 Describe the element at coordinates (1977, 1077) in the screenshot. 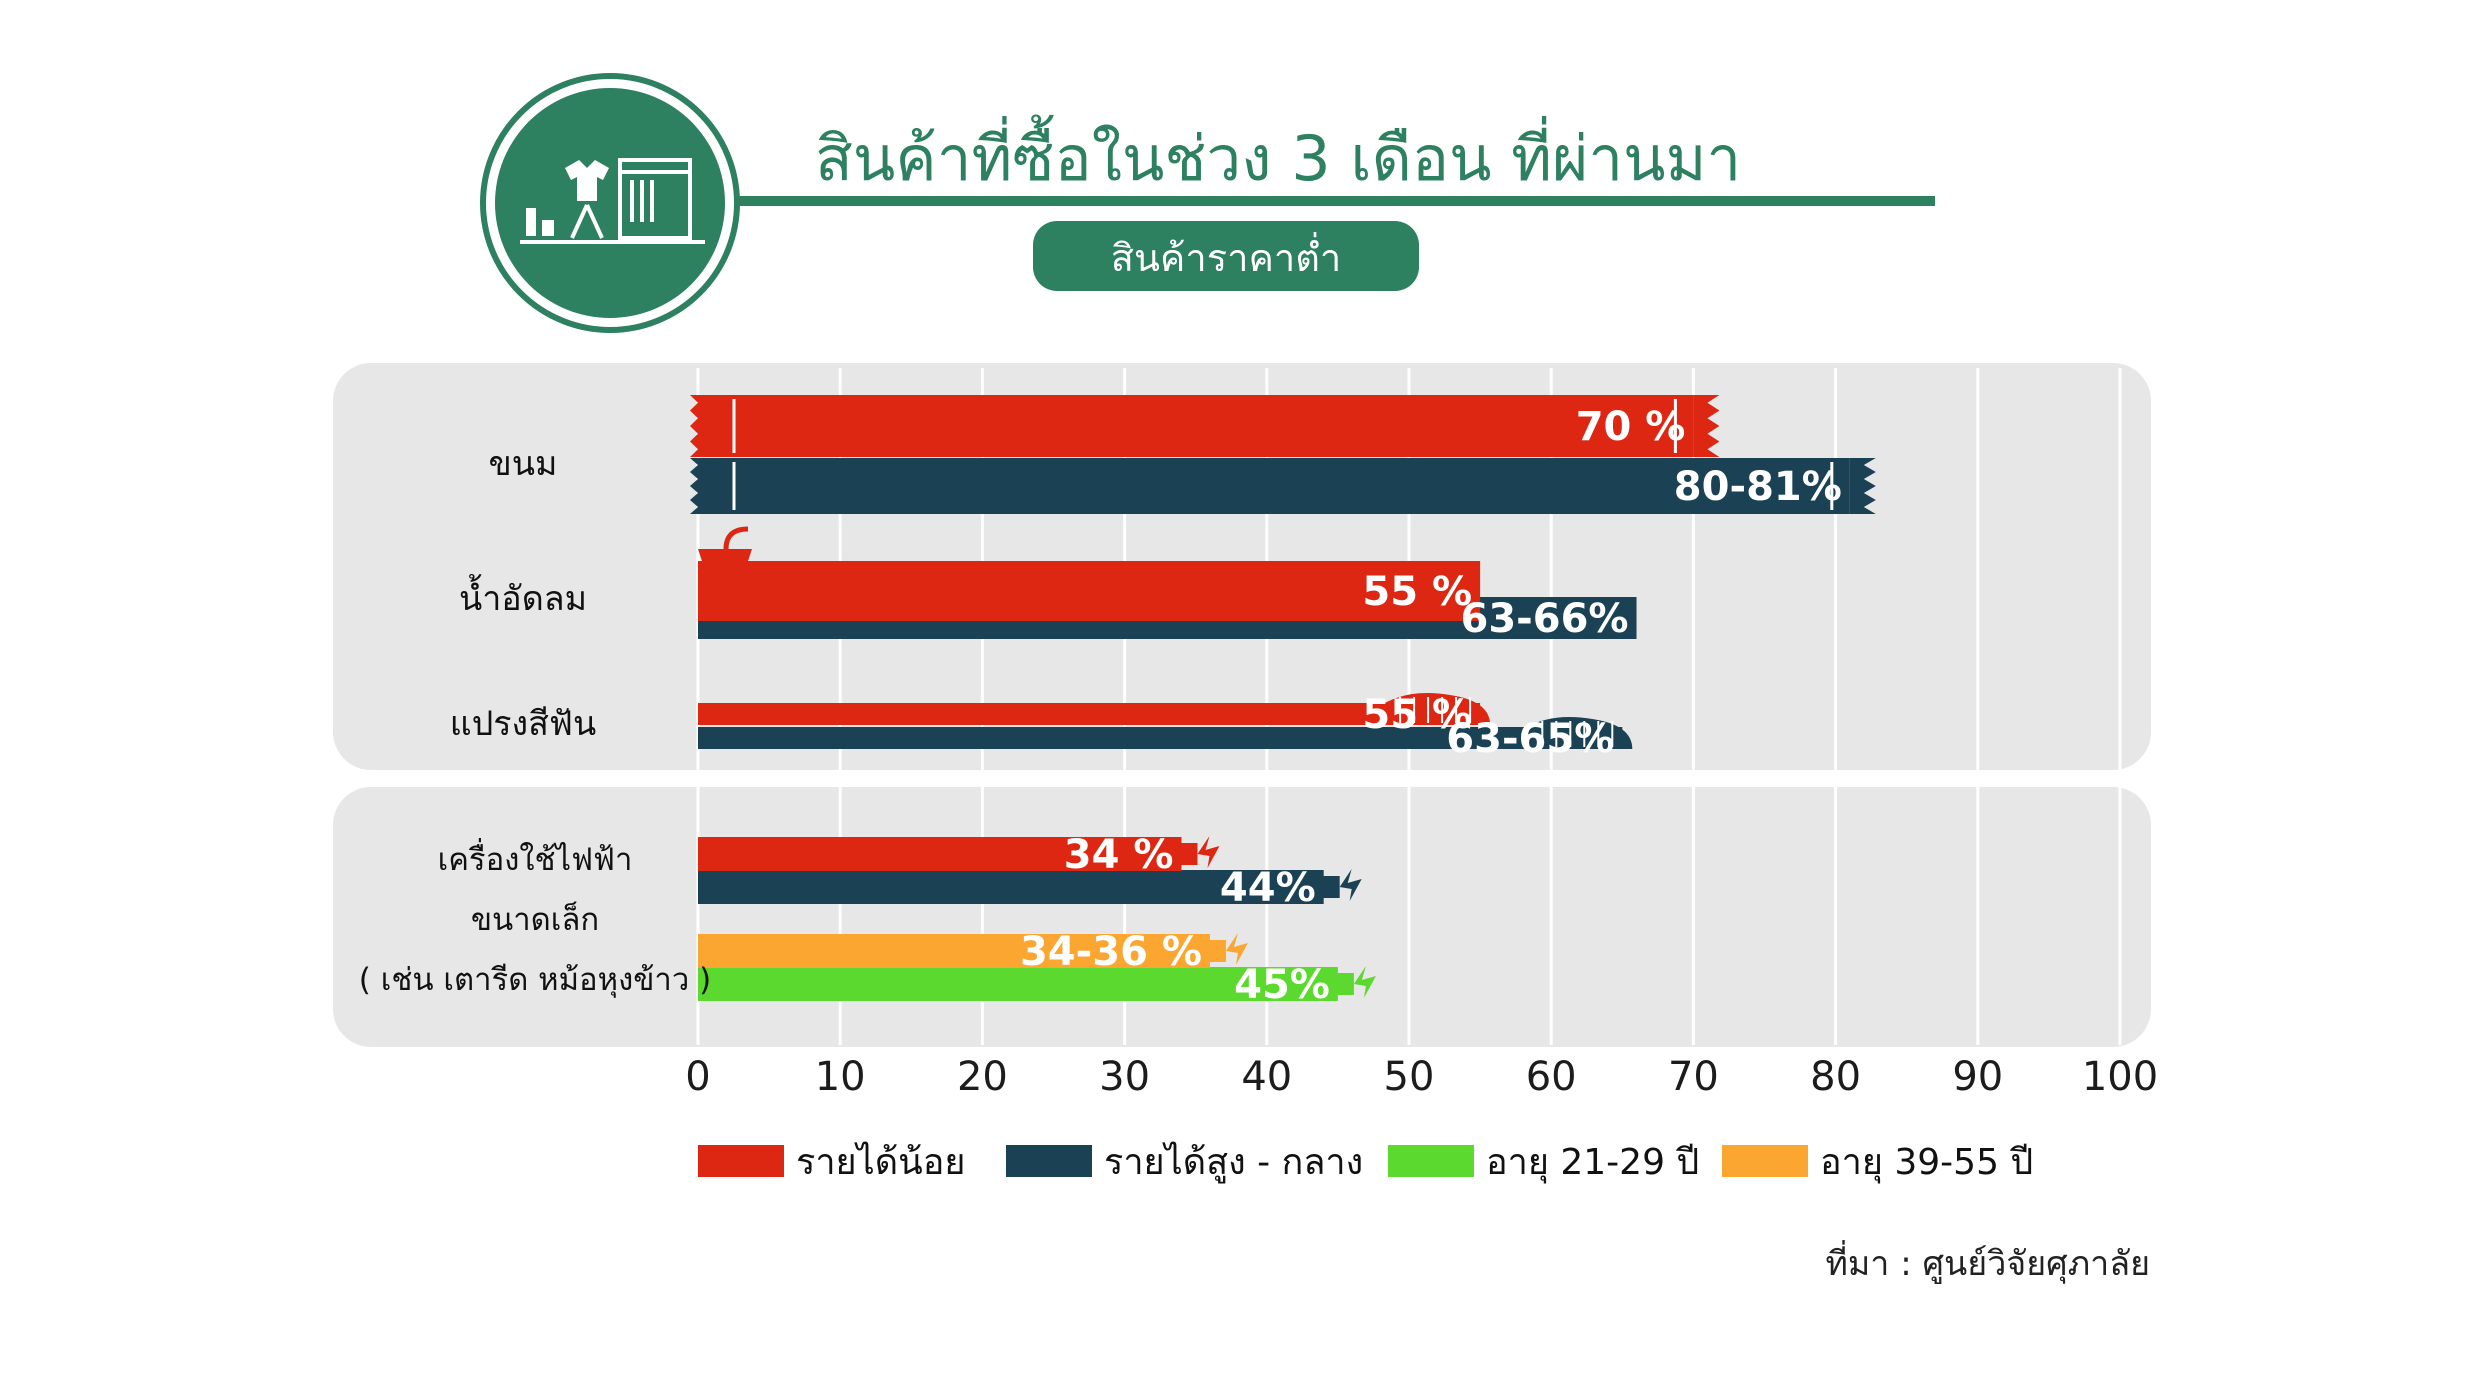

I see `x-tick-label: 90` at that location.